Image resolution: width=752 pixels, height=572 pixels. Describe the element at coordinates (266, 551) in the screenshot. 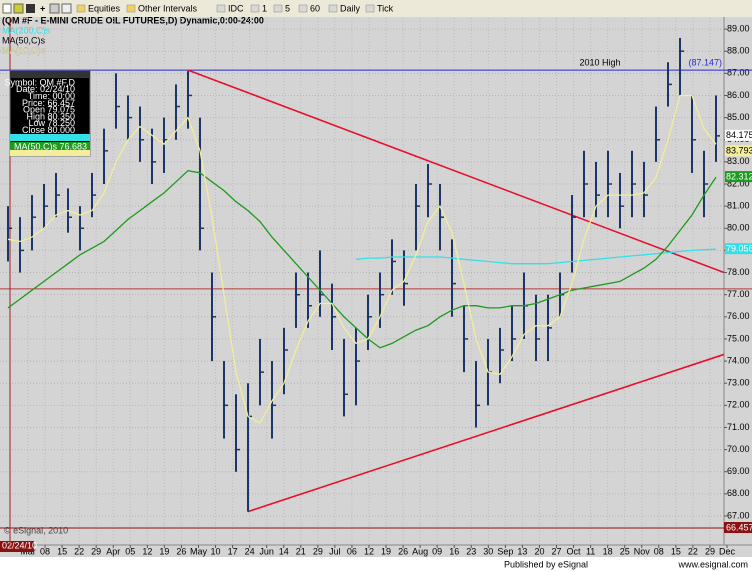

I see `x-tick-label: Jun` at that location.